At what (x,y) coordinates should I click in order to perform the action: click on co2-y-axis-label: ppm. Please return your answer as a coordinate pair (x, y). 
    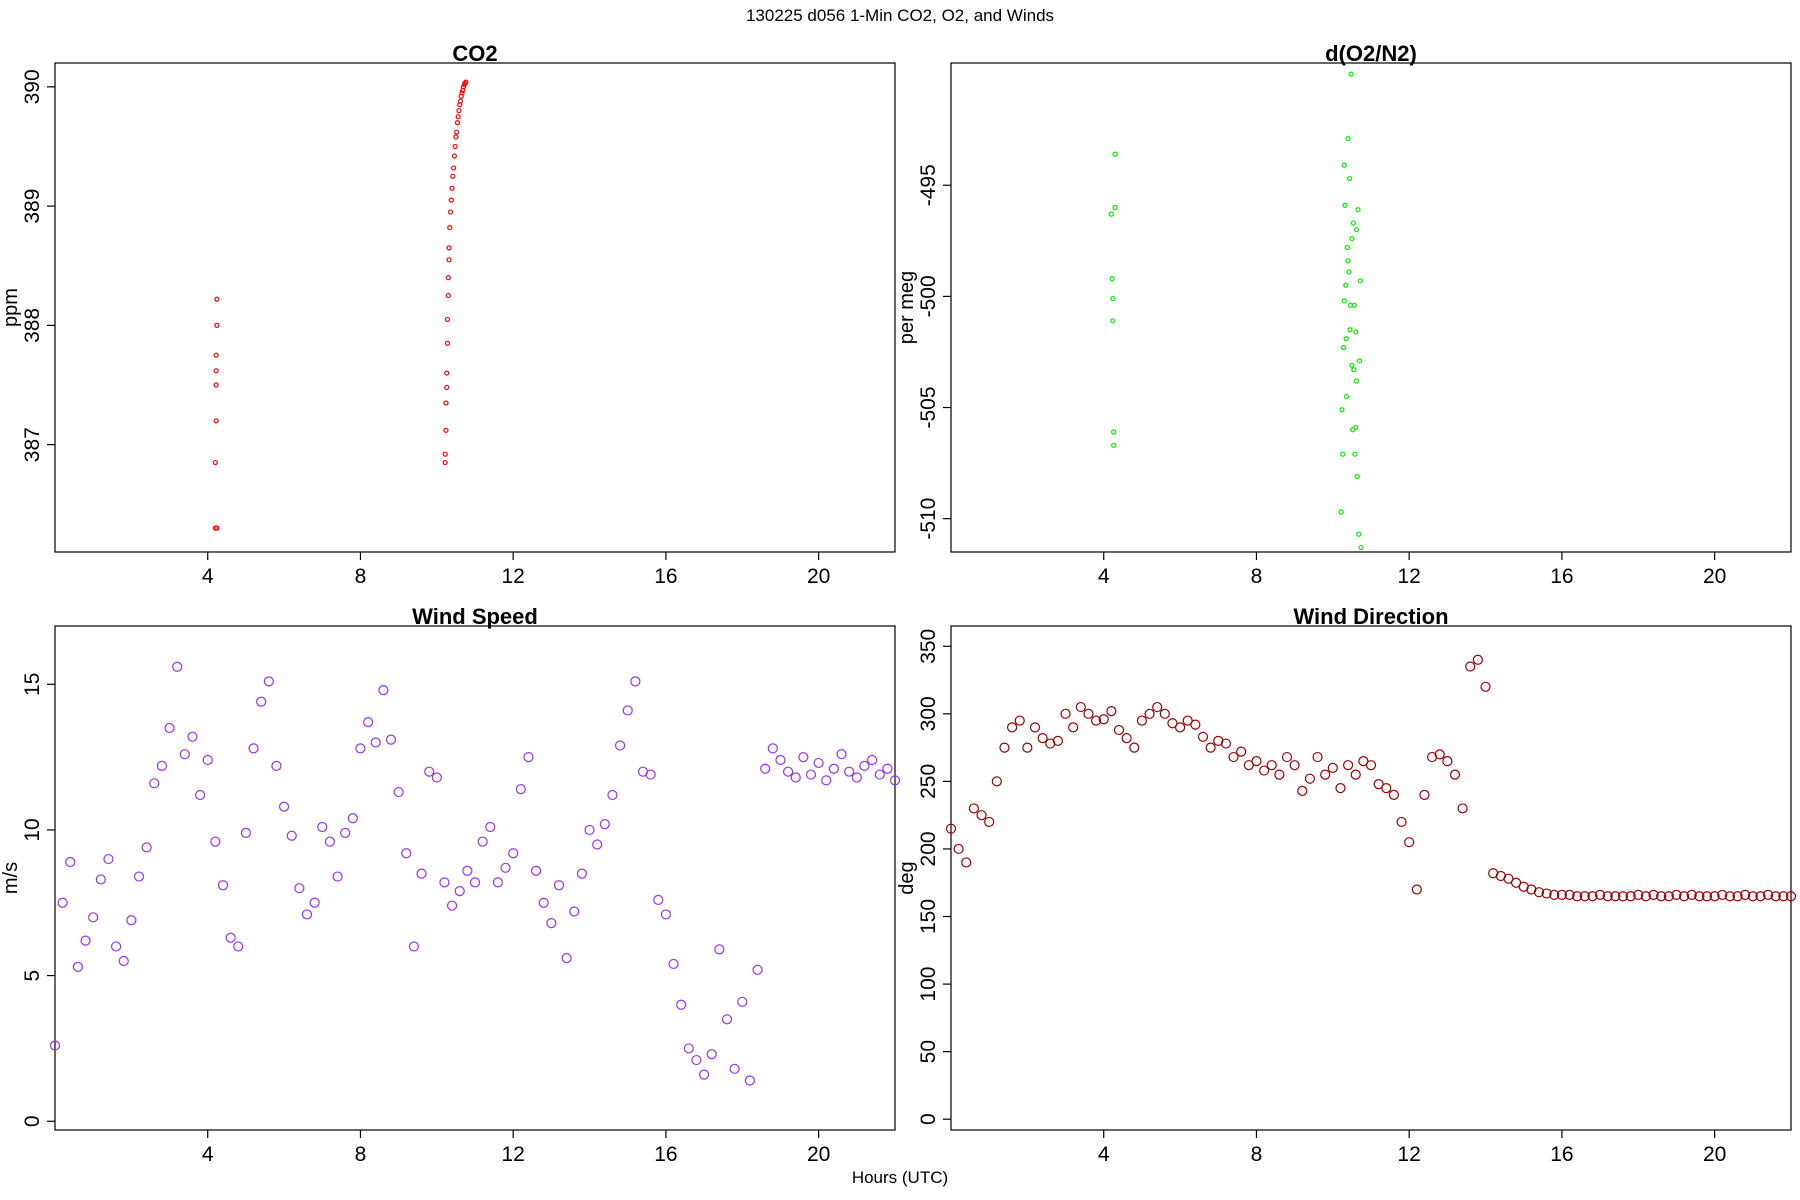
    Looking at the image, I should click on (11, 307).